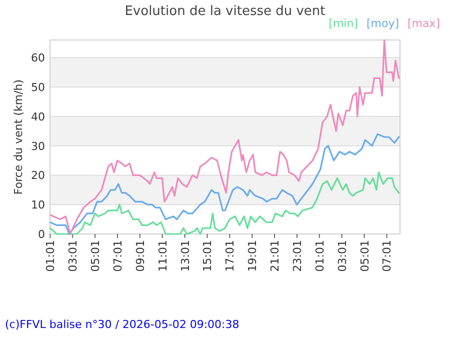 The image size is (450, 350). What do you see at coordinates (18, 137) in the screenshot?
I see `y-axis-title: Force du vent (km/h)` at bounding box center [18, 137].